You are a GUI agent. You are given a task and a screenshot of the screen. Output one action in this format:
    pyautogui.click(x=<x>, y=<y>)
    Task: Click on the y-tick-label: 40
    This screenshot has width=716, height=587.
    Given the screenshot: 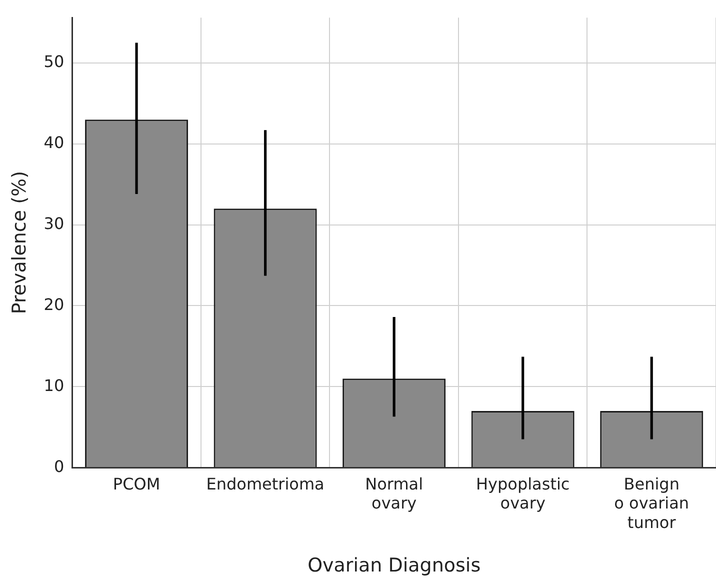 What is the action you would take?
    pyautogui.click(x=54, y=142)
    